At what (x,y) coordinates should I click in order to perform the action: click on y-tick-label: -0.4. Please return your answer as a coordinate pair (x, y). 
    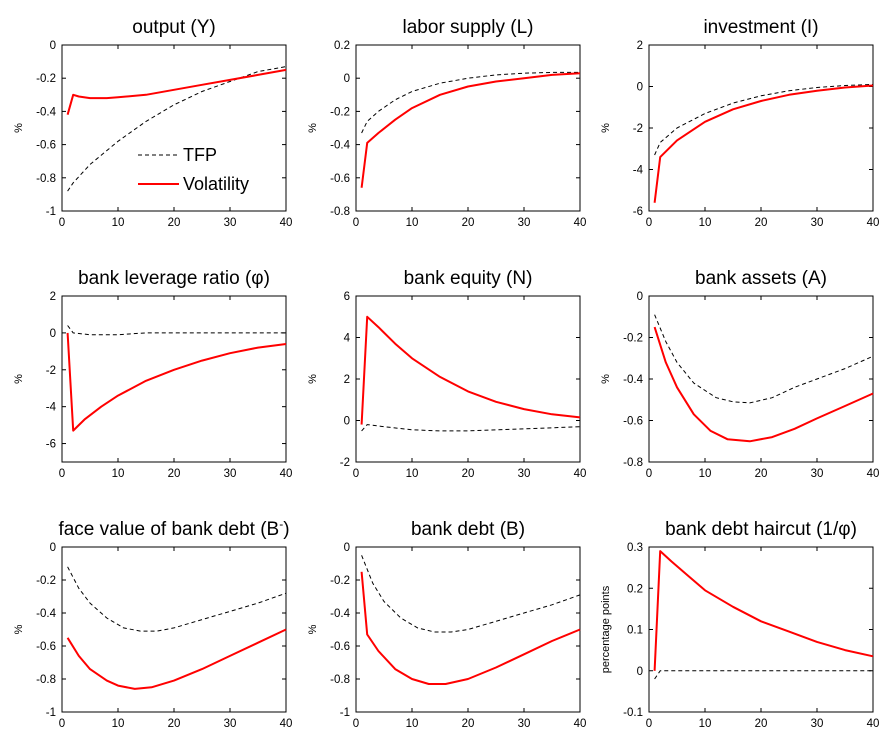
    Looking at the image, I should click on (633, 380).